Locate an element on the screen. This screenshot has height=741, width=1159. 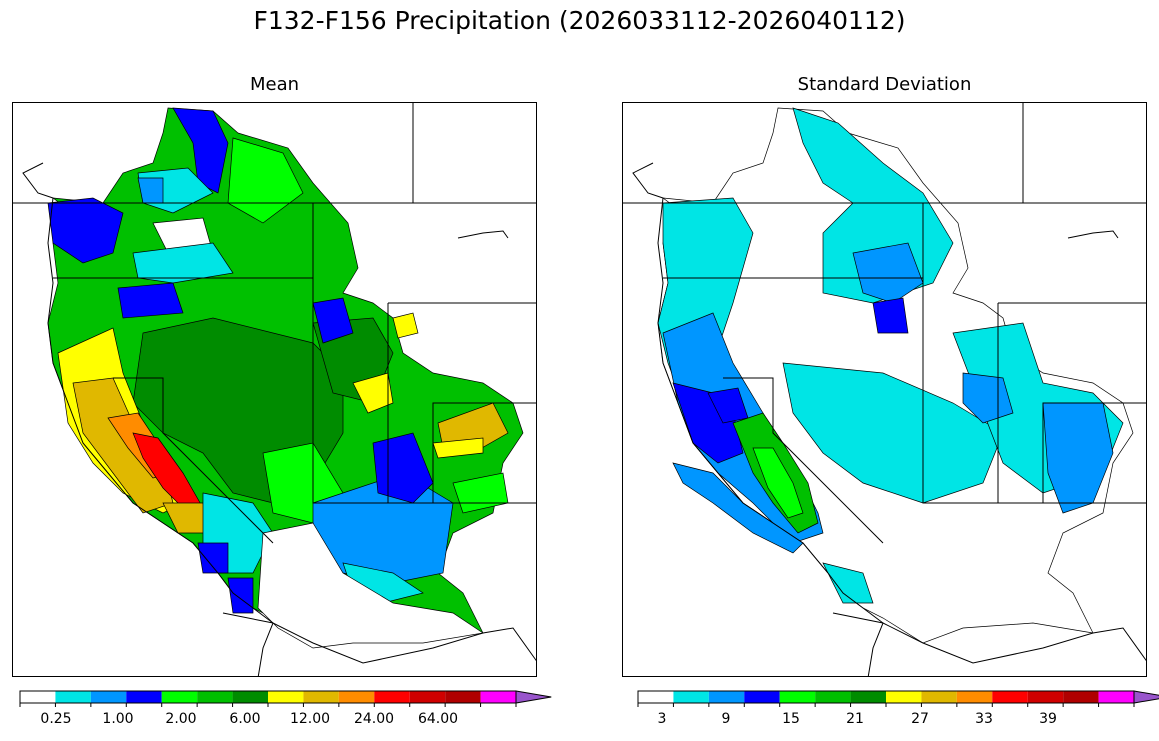
cbar-mean-tick-6: 64.00 is located at coordinates (438, 719).